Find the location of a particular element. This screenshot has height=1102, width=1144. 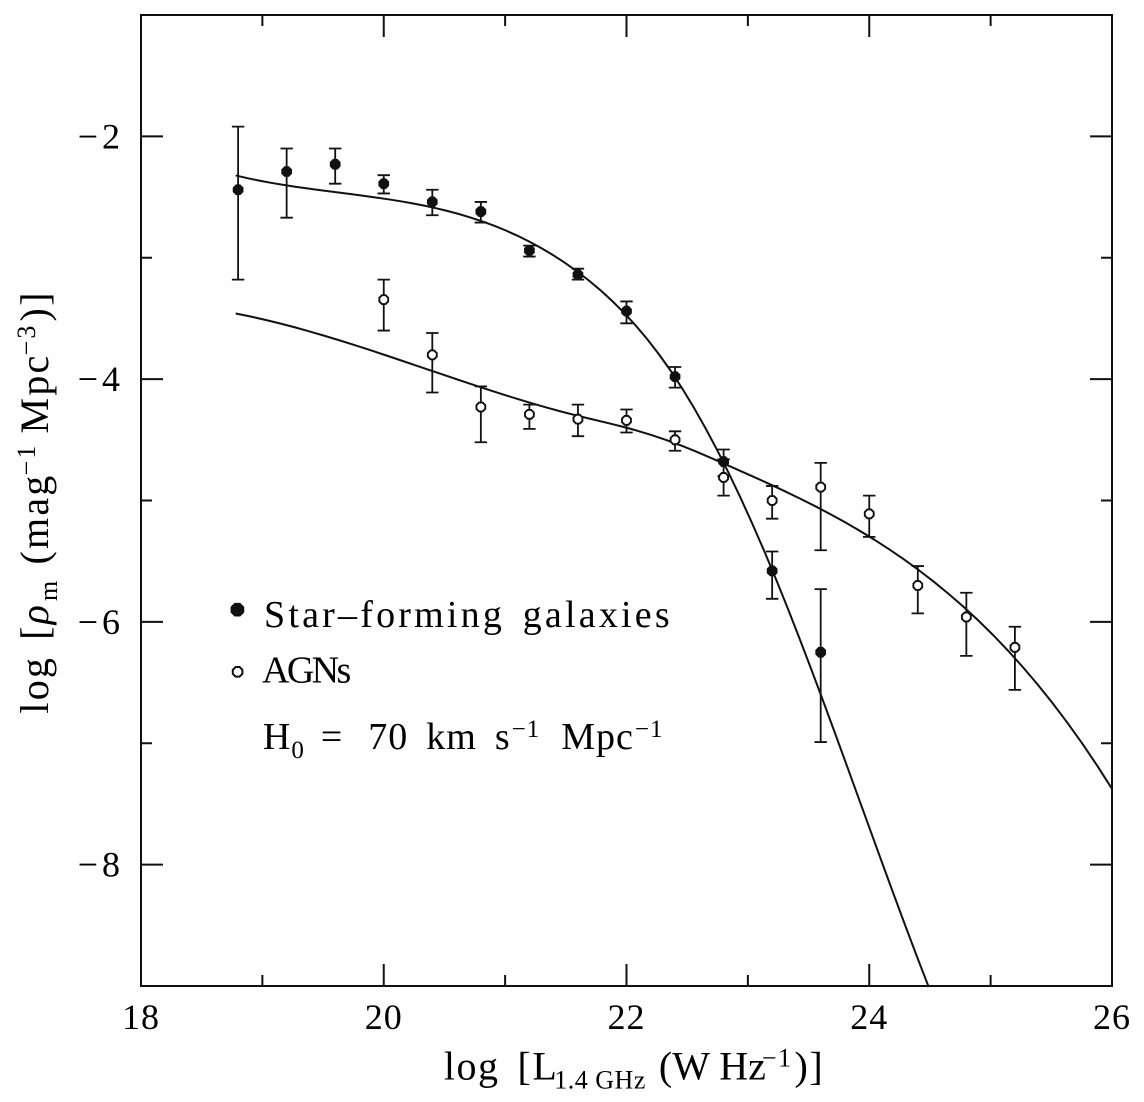

svg-text: −4 is located at coordinates (101, 379).